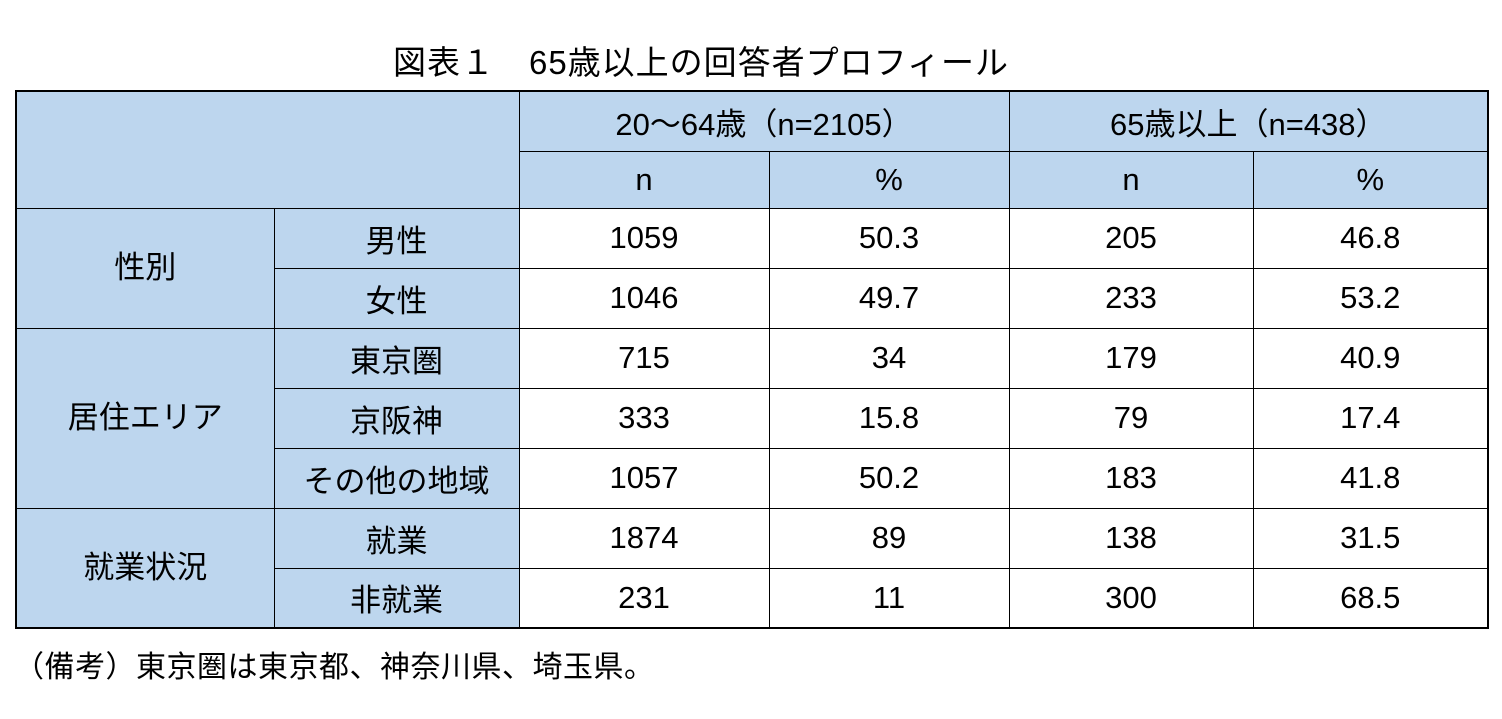 Image resolution: width=1502 pixels, height=719 pixels. Describe the element at coordinates (889, 179) in the screenshot. I see `subheader-pct-20-64: %` at that location.